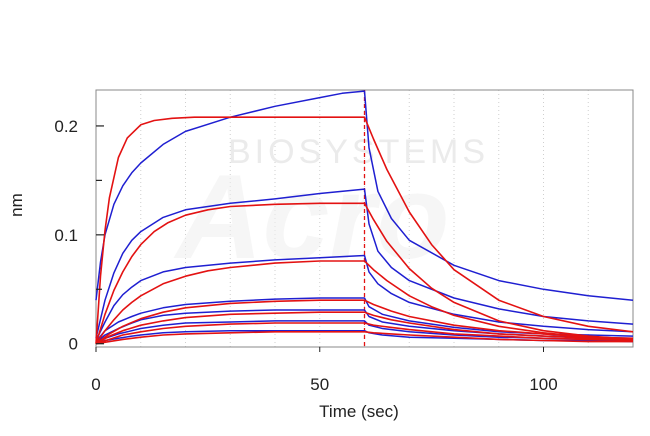 Image resolution: width=650 pixels, height=436 pixels. Describe the element at coordinates (359, 411) in the screenshot. I see `x-axis-title: Time (sec)` at that location.